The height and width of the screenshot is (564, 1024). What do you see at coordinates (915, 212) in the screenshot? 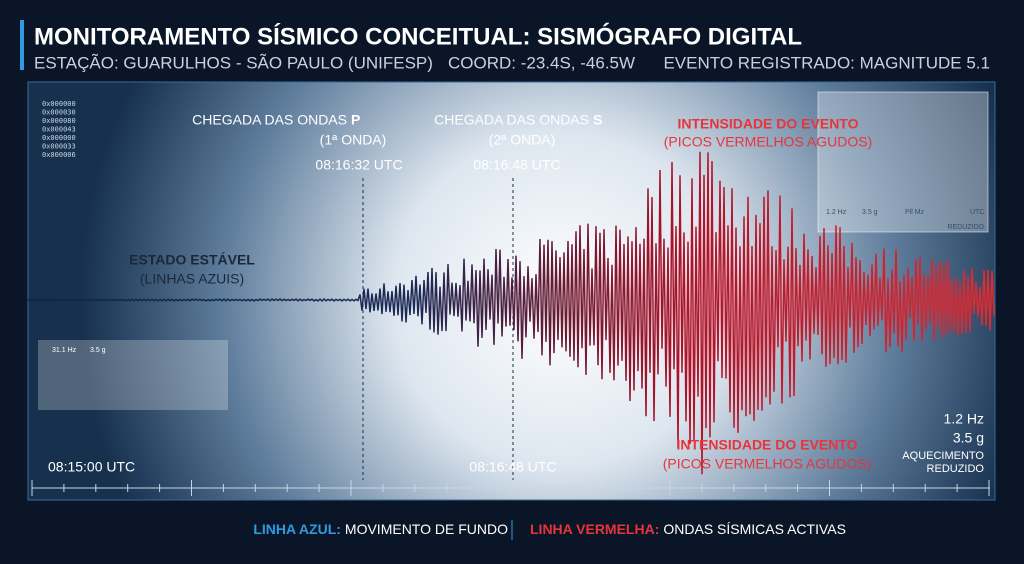
I see `mini-label: Pll Mz` at bounding box center [915, 212].